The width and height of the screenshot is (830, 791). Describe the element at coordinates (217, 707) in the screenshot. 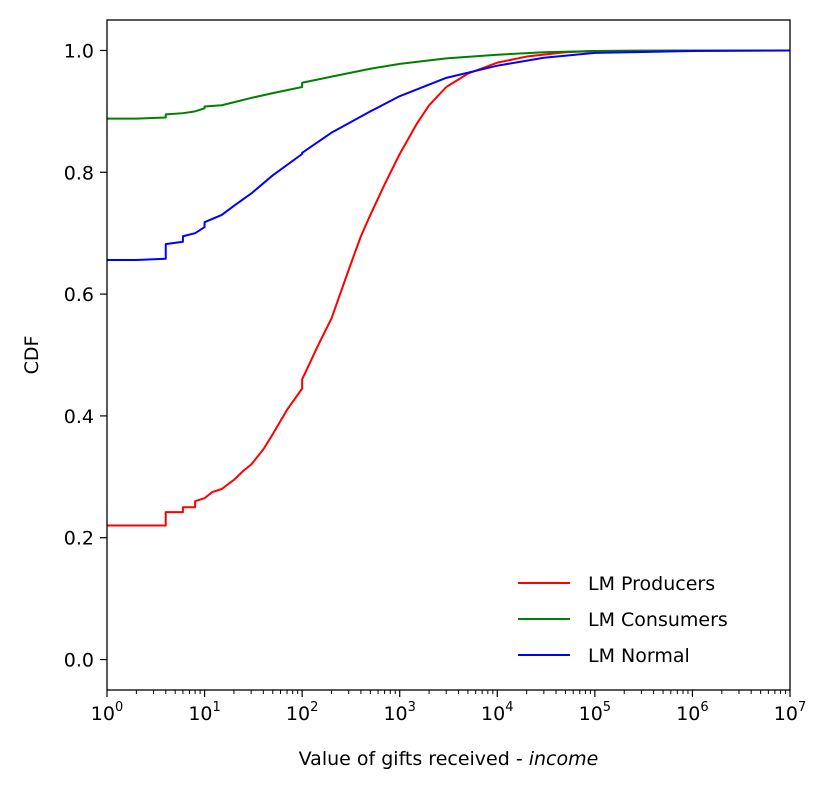

I see `x-tick-exponent: 1` at that location.